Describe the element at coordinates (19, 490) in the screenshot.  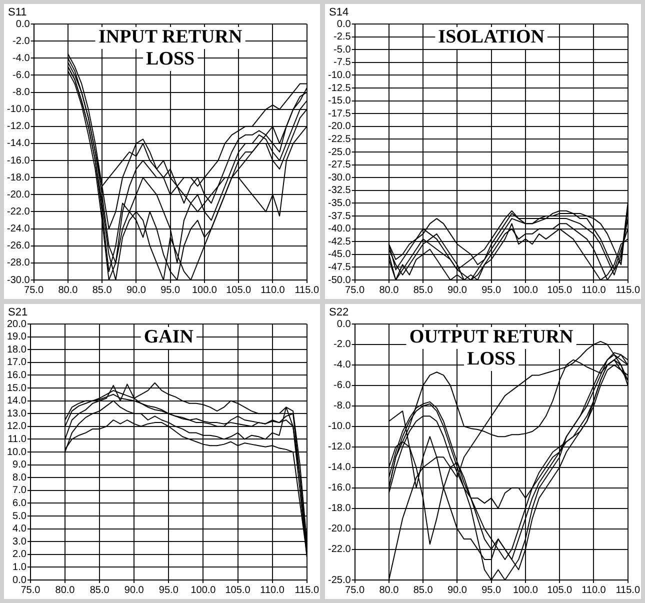
I see `y-tick-label: 7.0` at that location.